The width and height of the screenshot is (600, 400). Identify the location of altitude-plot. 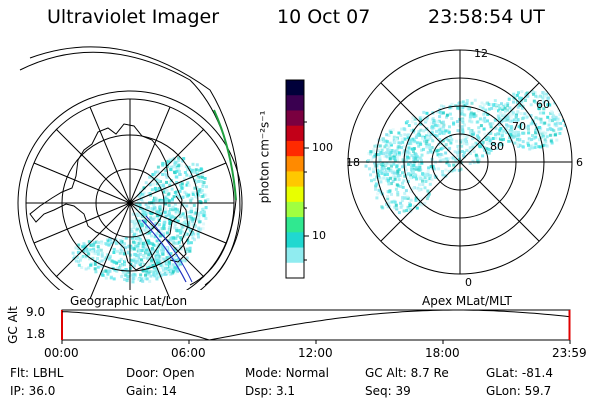
(316, 326).